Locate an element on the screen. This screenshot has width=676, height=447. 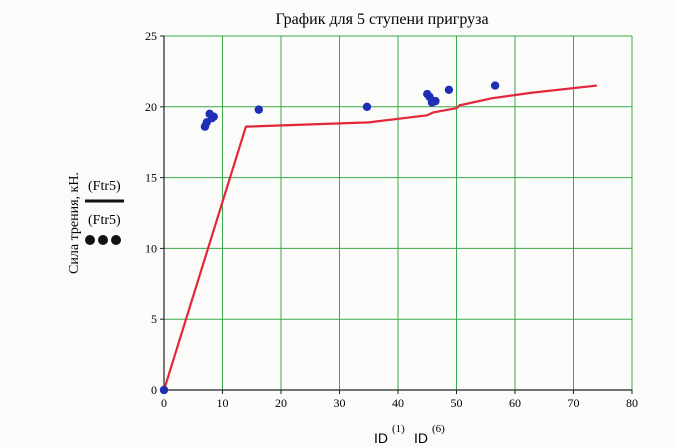
legend-label-line: (Ftr5) is located at coordinates (104, 186).